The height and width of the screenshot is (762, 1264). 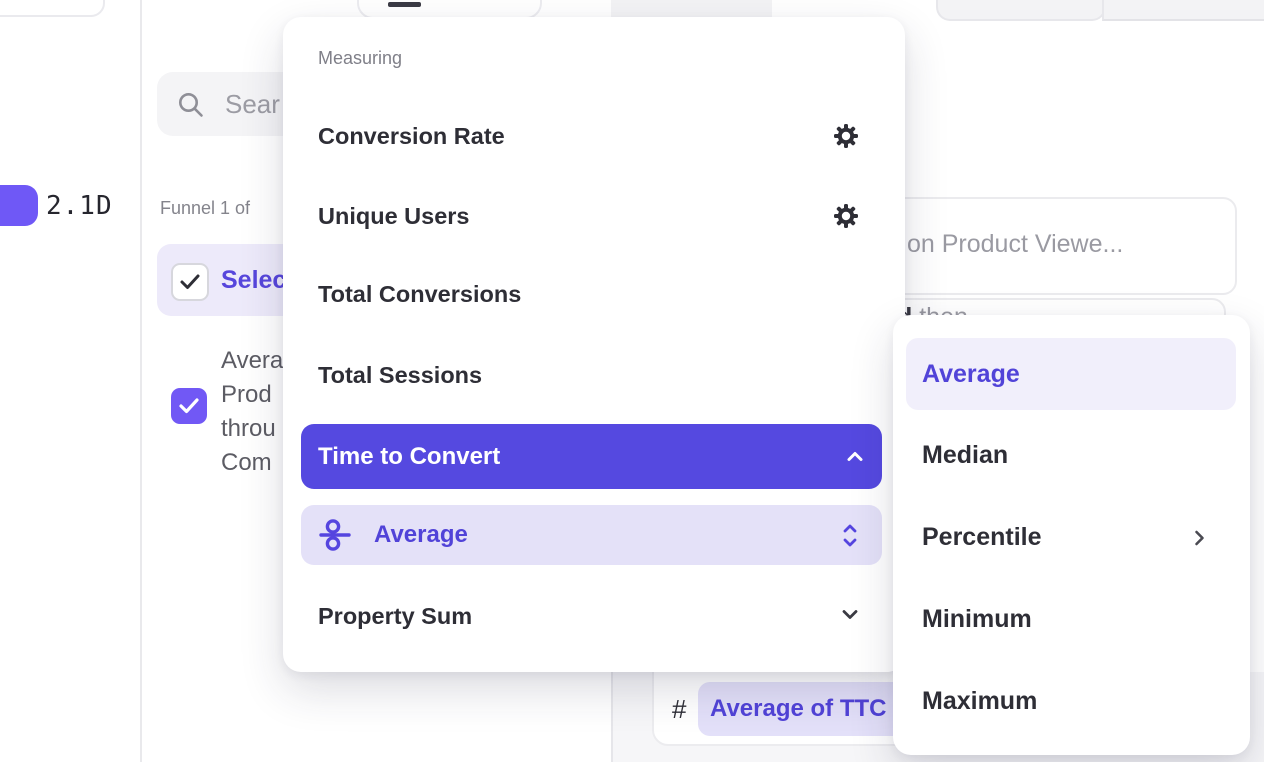 I want to click on agg-item-maximum: Maximum, so click(x=1071, y=701).